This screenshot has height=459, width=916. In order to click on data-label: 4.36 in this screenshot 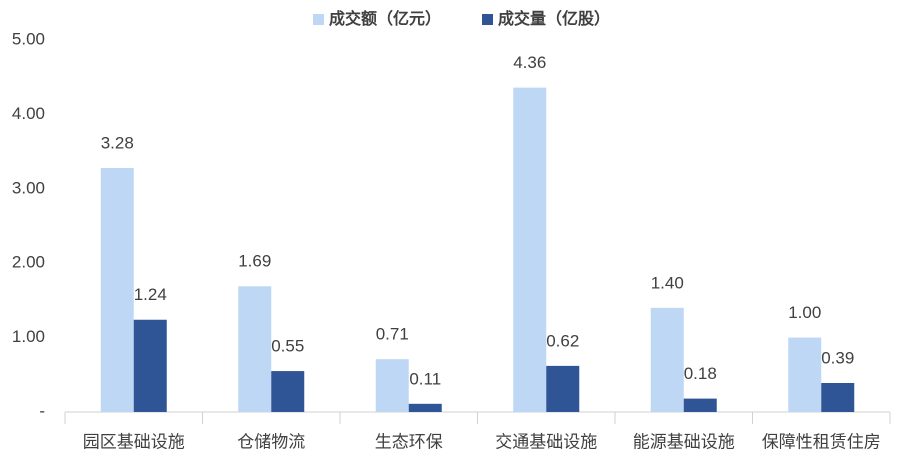, I will do `click(529, 62)`.